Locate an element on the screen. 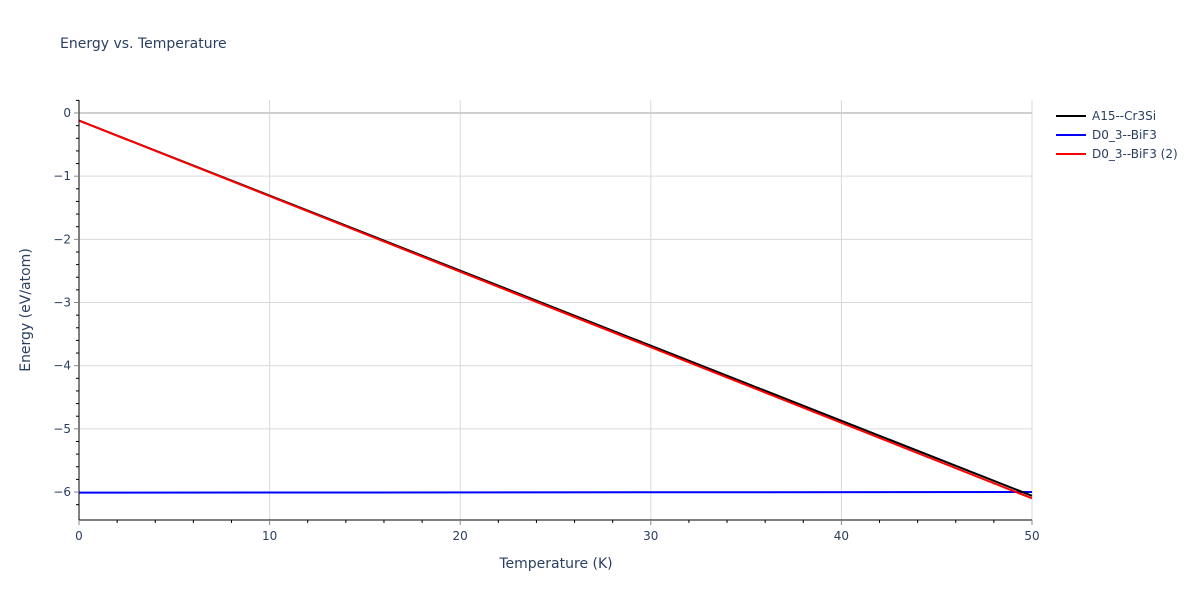  x-tick-label: 40 is located at coordinates (841, 536).